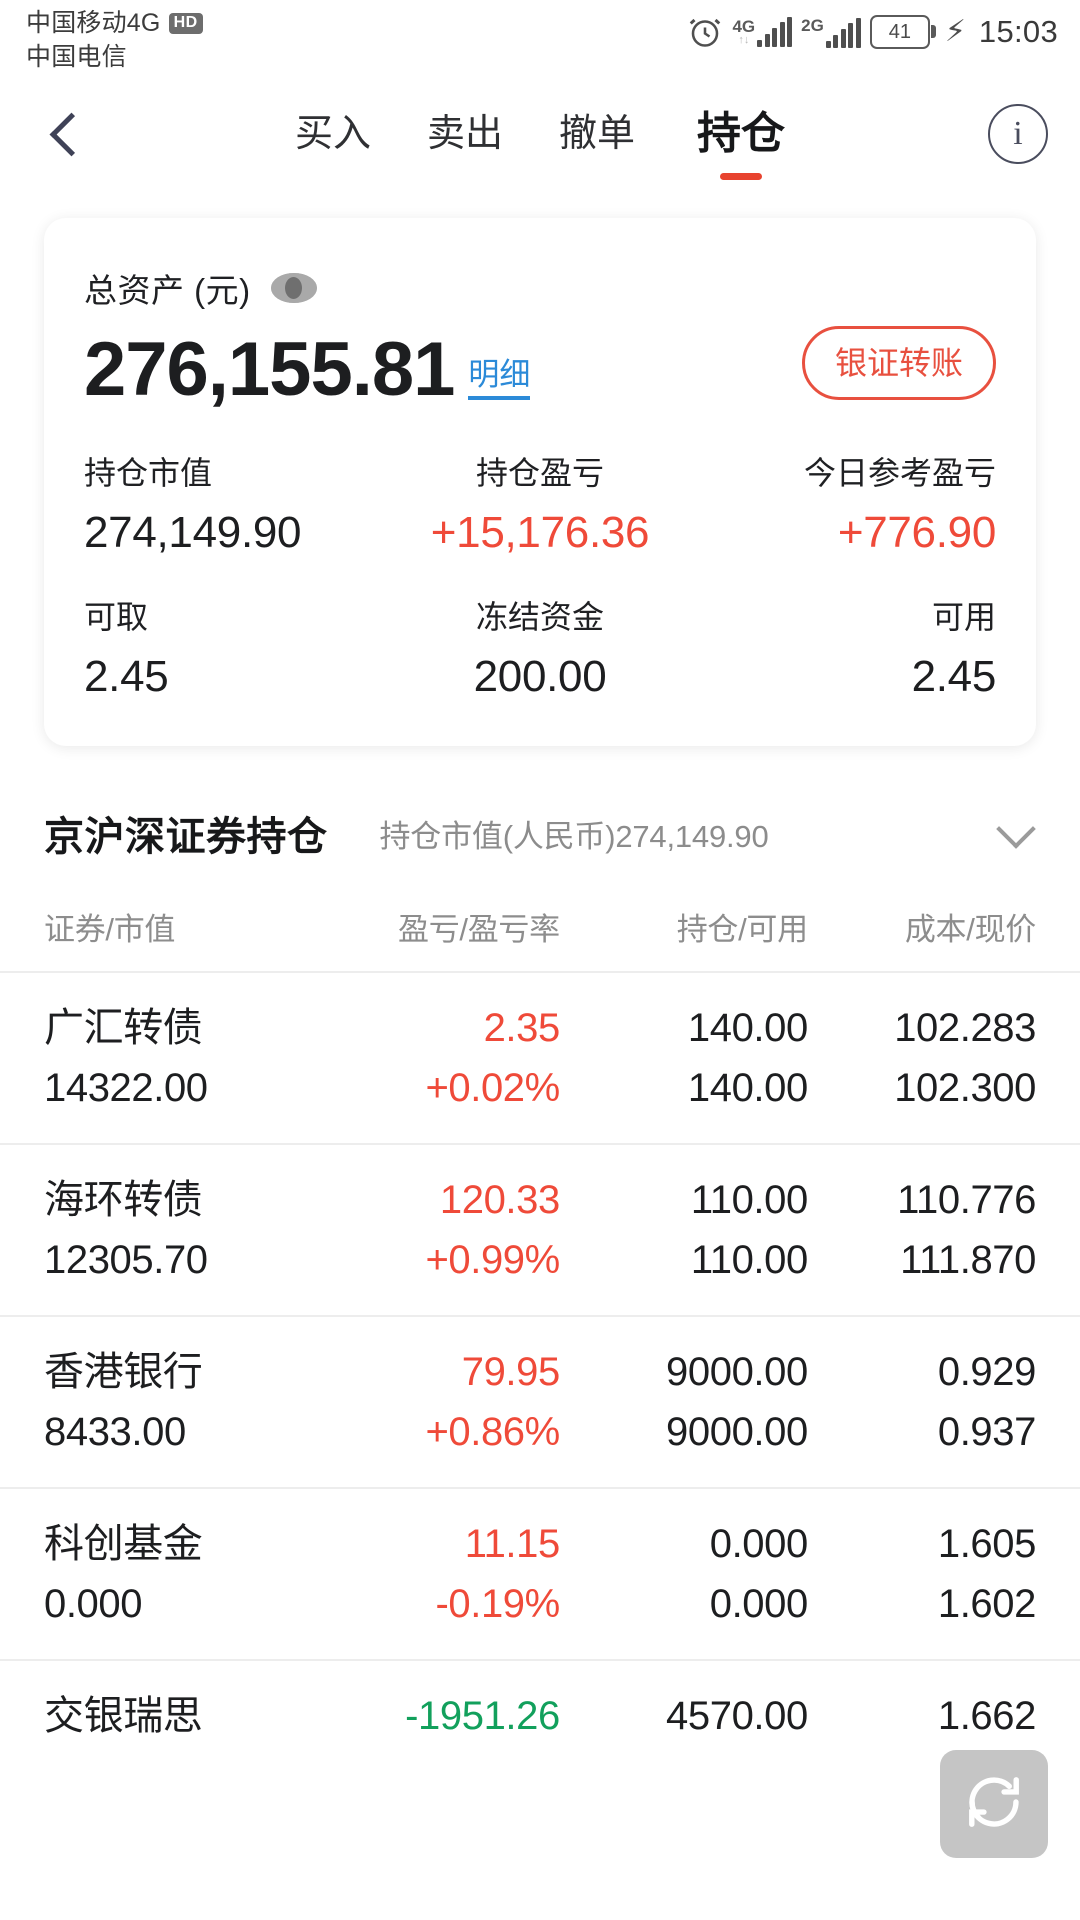 The width and height of the screenshot is (1080, 1920). Describe the element at coordinates (115, 1432) in the screenshot. I see `row-market-value: 8433.00` at that location.